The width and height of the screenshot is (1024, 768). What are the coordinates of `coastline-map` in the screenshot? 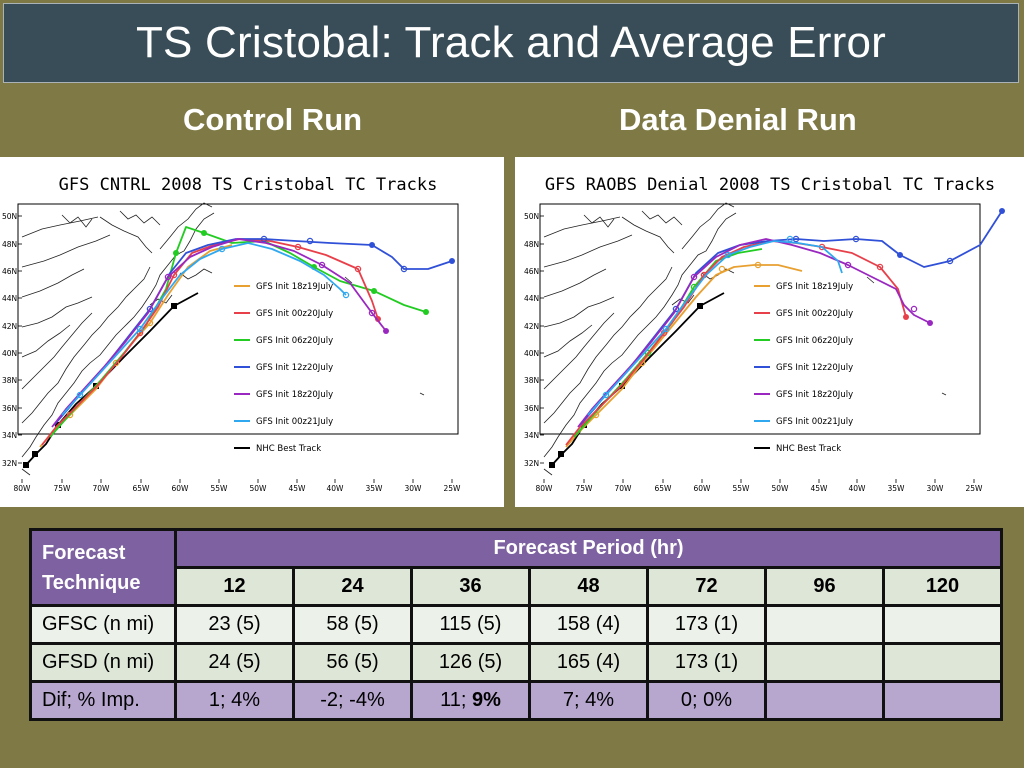 It's located at (745, 339).